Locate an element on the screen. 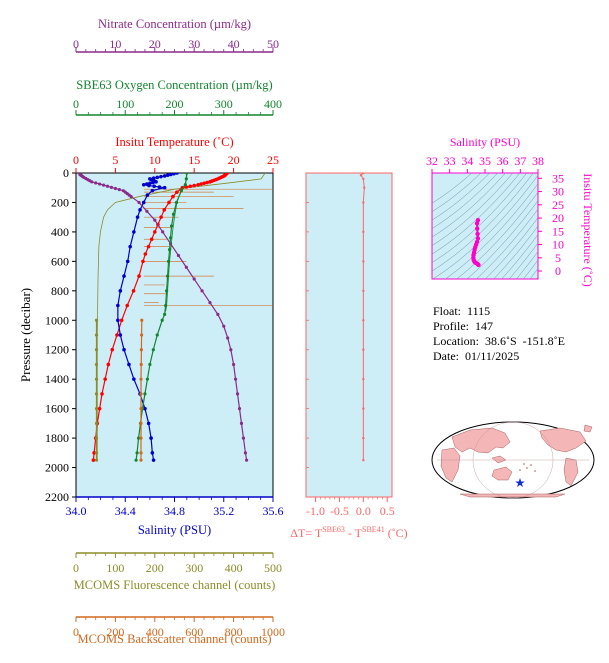 This screenshot has width=609, height=663. profile-info-line: Profile: 147 is located at coordinates (463, 326).